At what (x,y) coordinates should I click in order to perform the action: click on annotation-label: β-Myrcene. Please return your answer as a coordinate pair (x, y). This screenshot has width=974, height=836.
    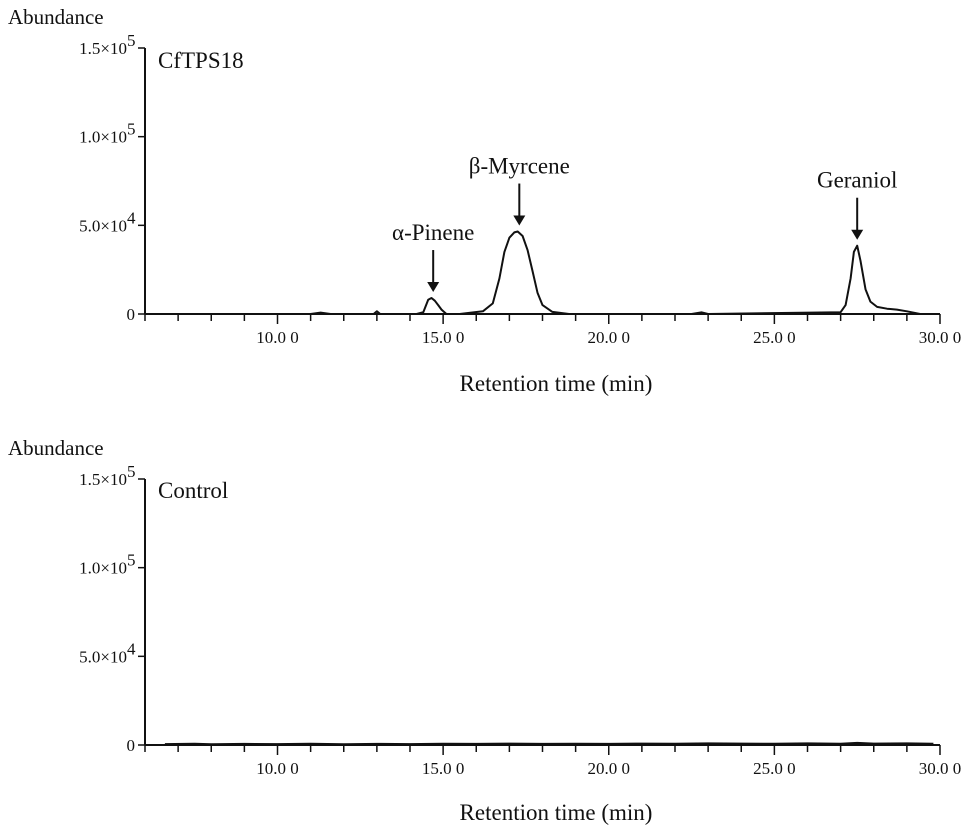
    Looking at the image, I should click on (519, 166).